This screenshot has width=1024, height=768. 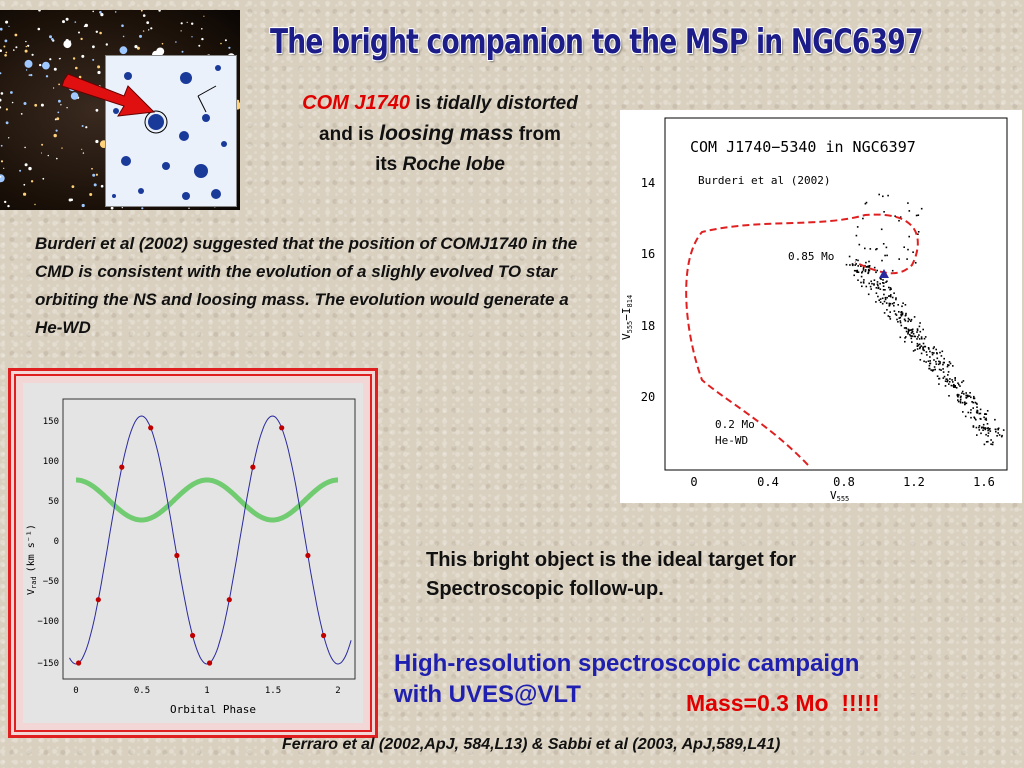 I want to click on finder-chart-svg, so click(x=169, y=132).